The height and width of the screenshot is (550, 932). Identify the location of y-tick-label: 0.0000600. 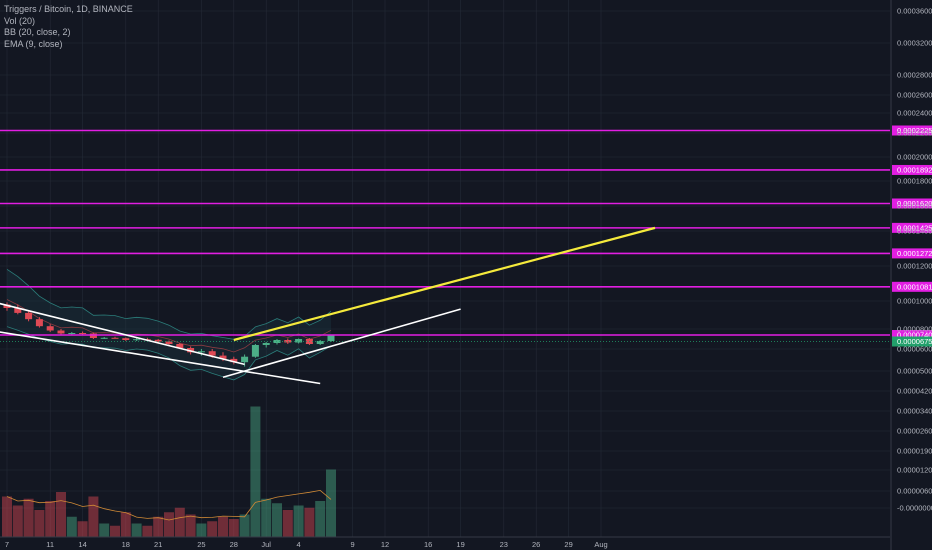
(914, 349).